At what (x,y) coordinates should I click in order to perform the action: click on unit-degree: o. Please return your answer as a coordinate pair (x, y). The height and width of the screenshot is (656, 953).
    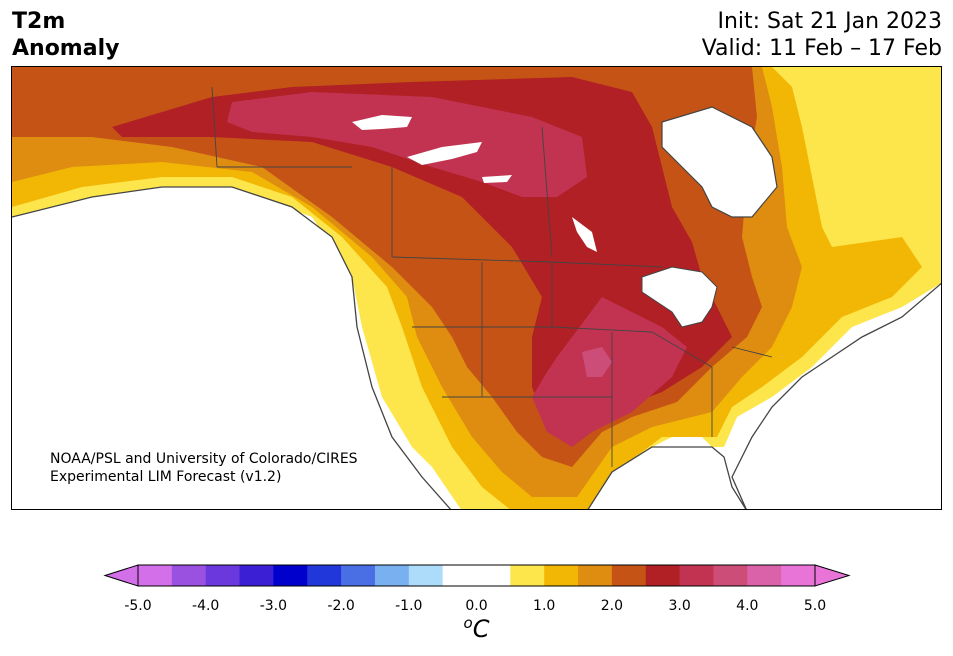
    Looking at the image, I should click on (468, 623).